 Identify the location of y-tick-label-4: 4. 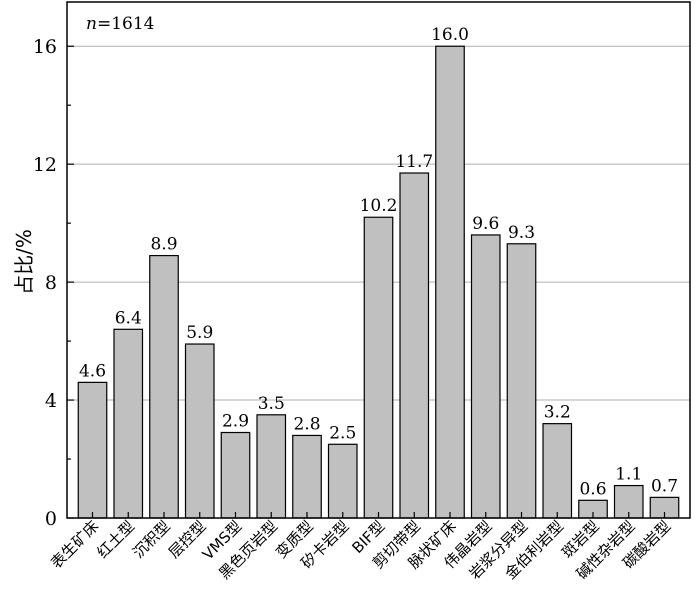
(51, 401).